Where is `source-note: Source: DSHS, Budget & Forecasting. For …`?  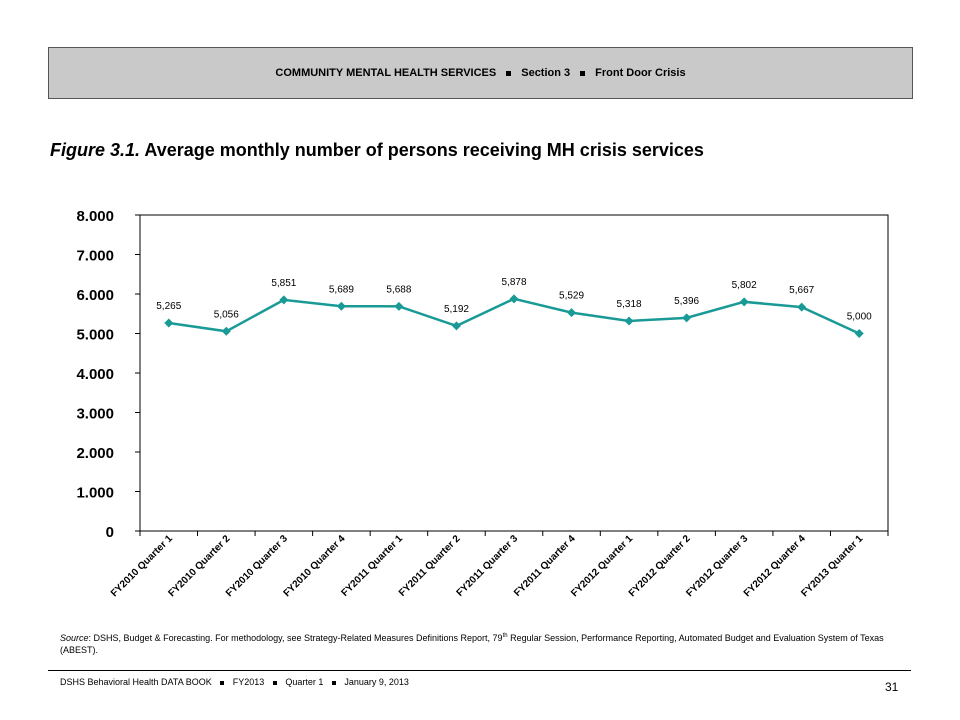
source-note: Source: DSHS, Budget & Forecasting. For … is located at coordinates (480, 643).